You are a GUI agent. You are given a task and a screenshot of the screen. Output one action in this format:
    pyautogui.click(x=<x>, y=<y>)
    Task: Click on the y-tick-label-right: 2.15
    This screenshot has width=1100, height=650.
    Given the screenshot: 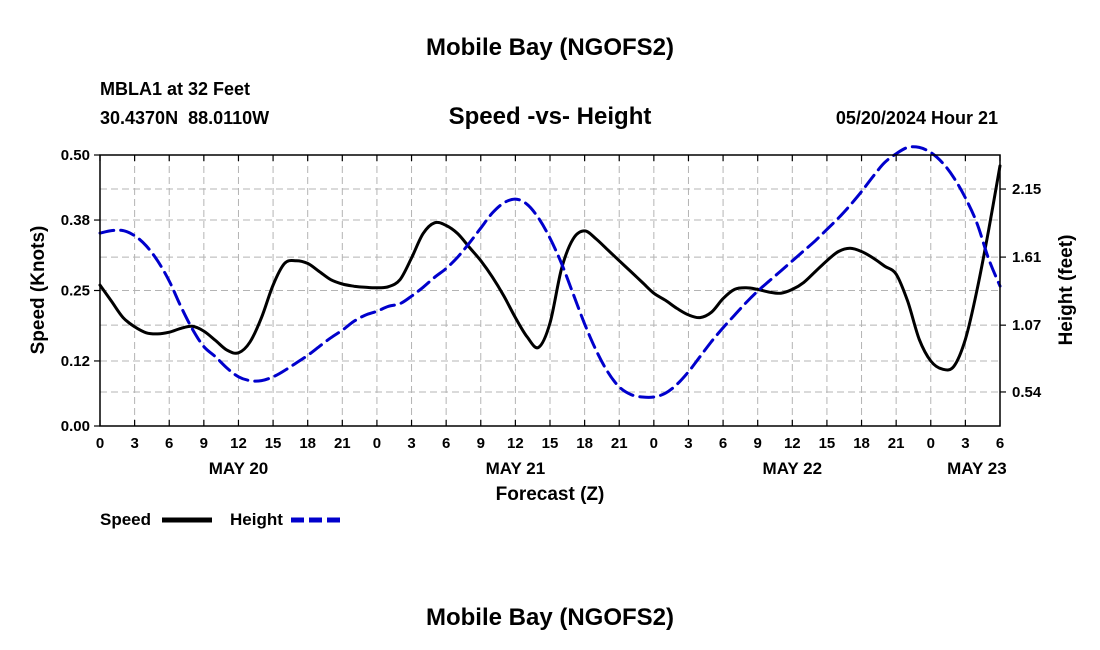 What is the action you would take?
    pyautogui.click(x=1026, y=189)
    